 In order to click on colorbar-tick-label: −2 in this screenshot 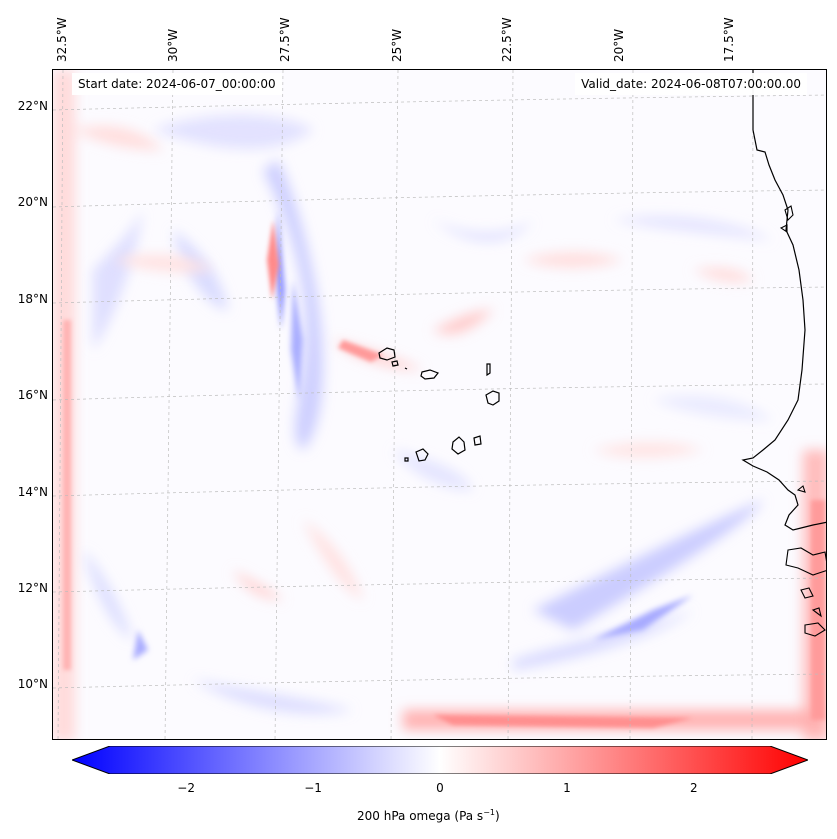, I will do `click(186, 788)`.